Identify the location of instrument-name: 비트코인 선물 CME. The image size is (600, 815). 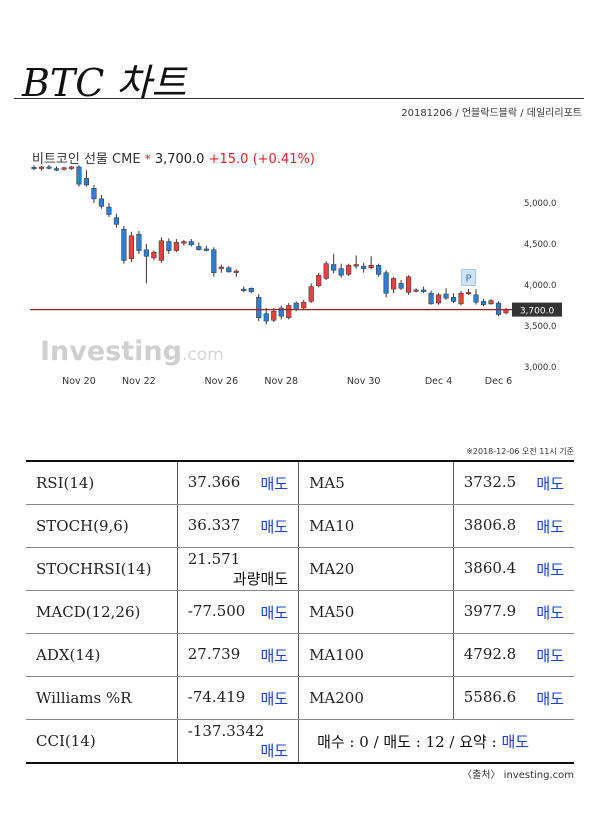
(86, 159).